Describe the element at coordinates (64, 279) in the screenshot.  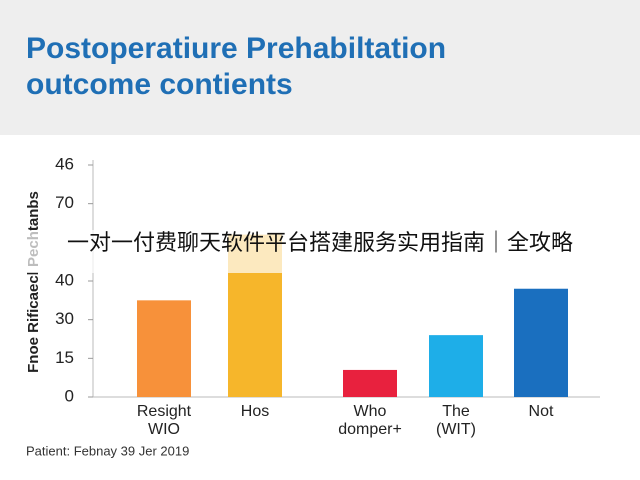
I see `y-tick-label: 40` at that location.